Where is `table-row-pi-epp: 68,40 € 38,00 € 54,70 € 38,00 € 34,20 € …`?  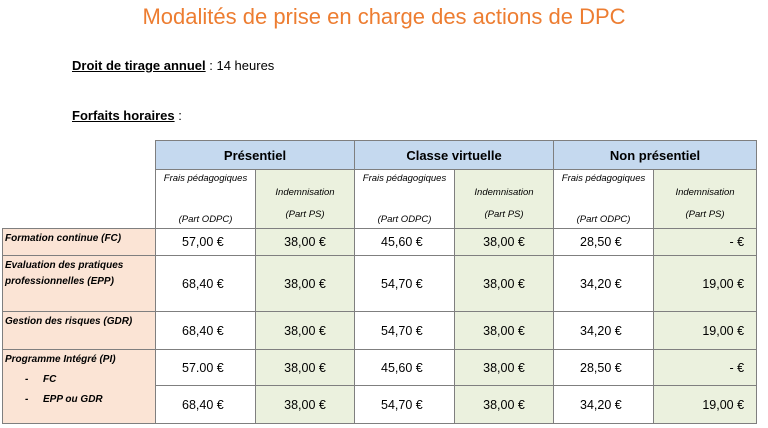 table-row-pi-epp: 68,40 € 38,00 € 54,70 € 38,00 € 34,20 € … is located at coordinates (380, 404).